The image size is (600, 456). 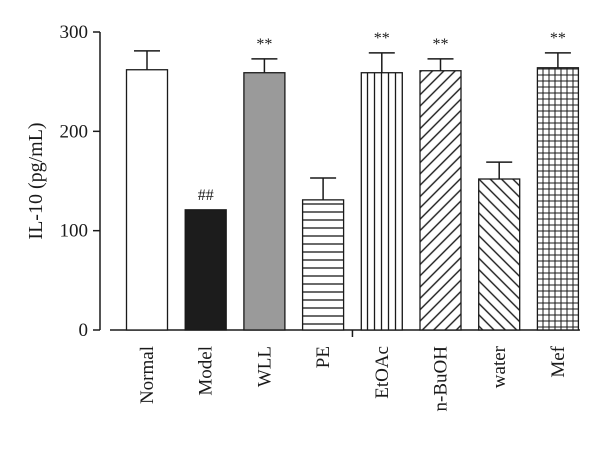 I want to click on bar-normal, so click(x=147, y=200).